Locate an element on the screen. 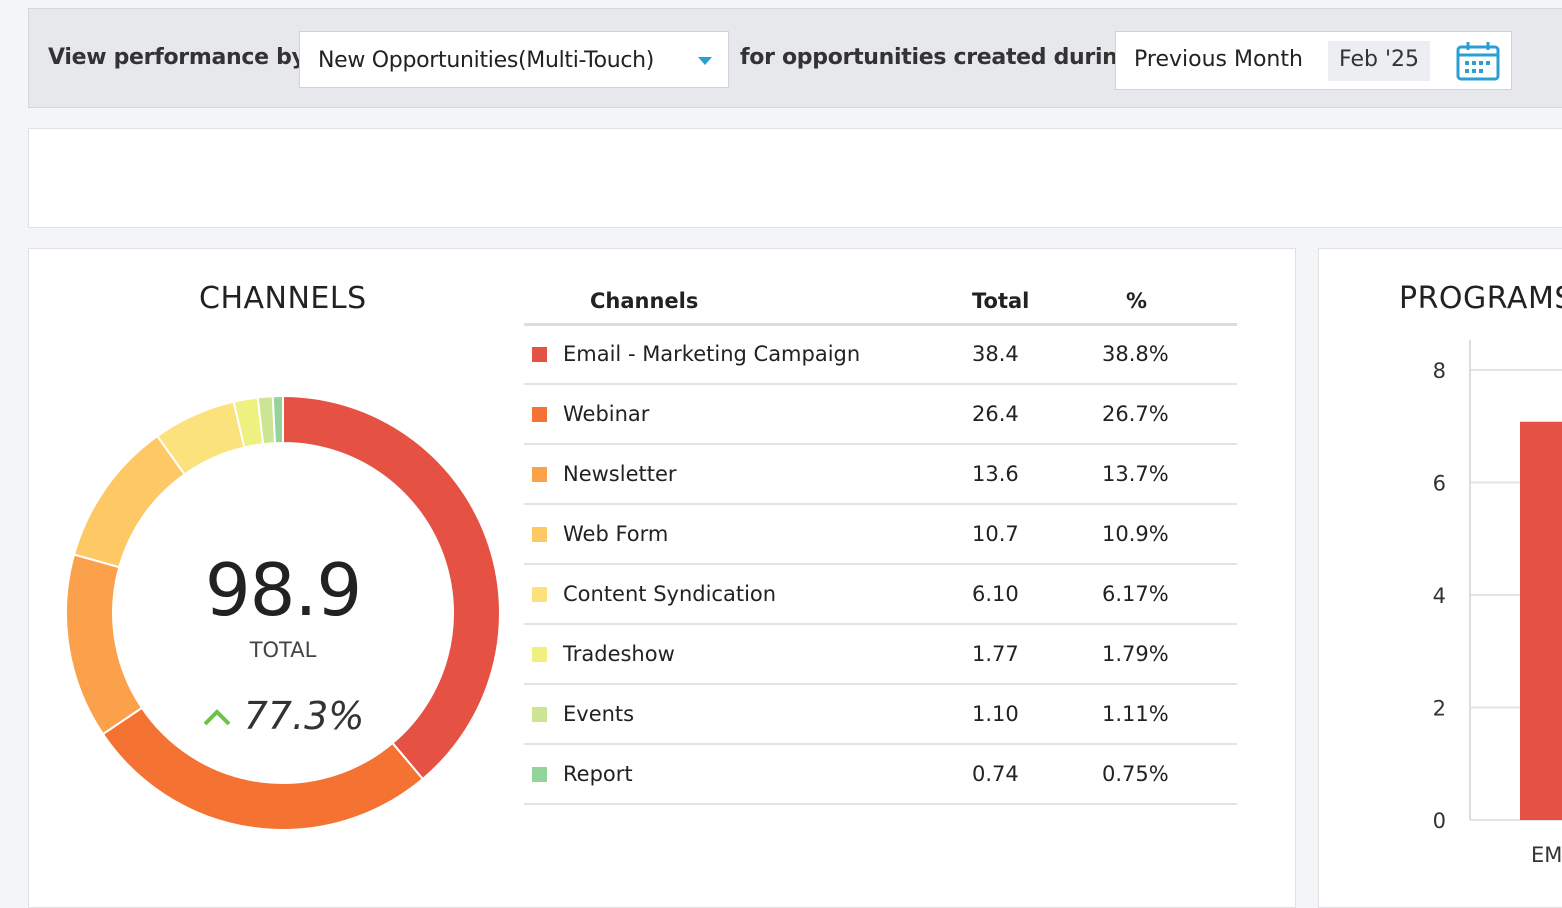 The image size is (1562, 908). channel-name: Report is located at coordinates (598, 774).